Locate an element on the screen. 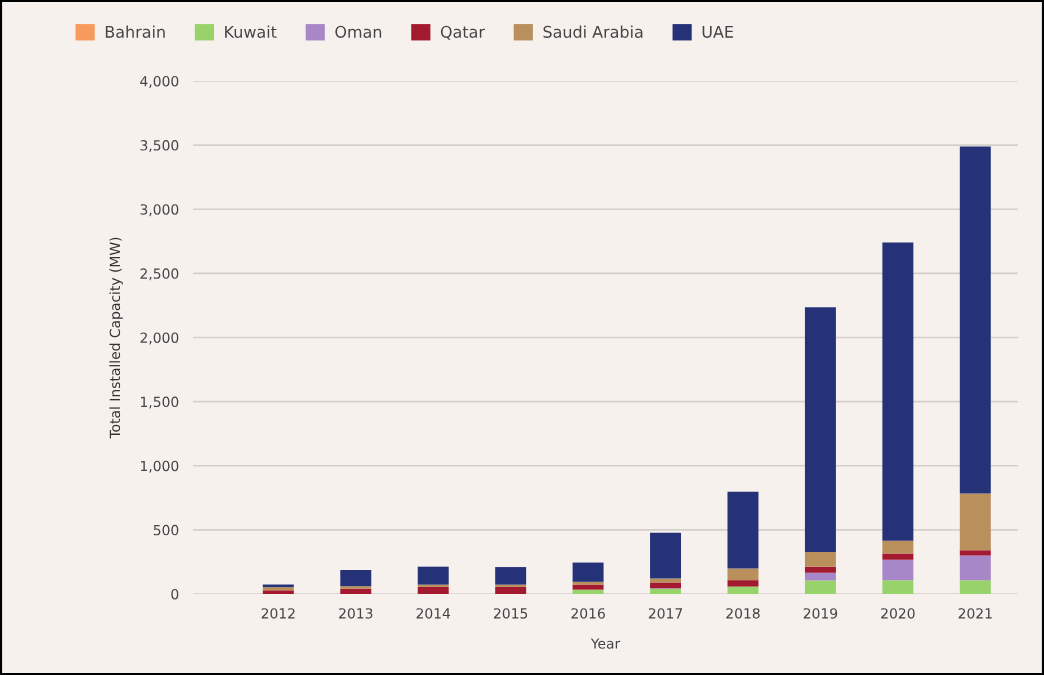 The width and height of the screenshot is (1044, 675). x-tick-label: 2015 is located at coordinates (511, 613).